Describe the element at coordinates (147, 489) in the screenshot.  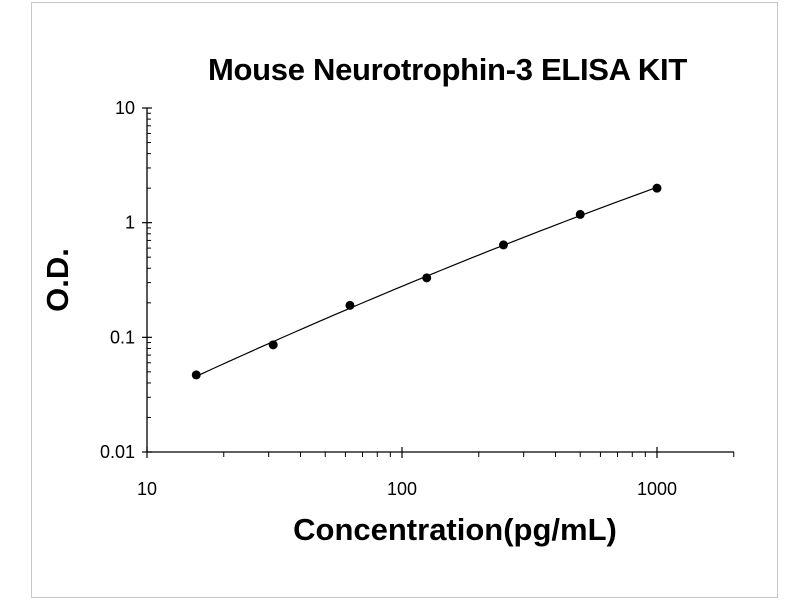
I see `x-tick-label: 10` at that location.